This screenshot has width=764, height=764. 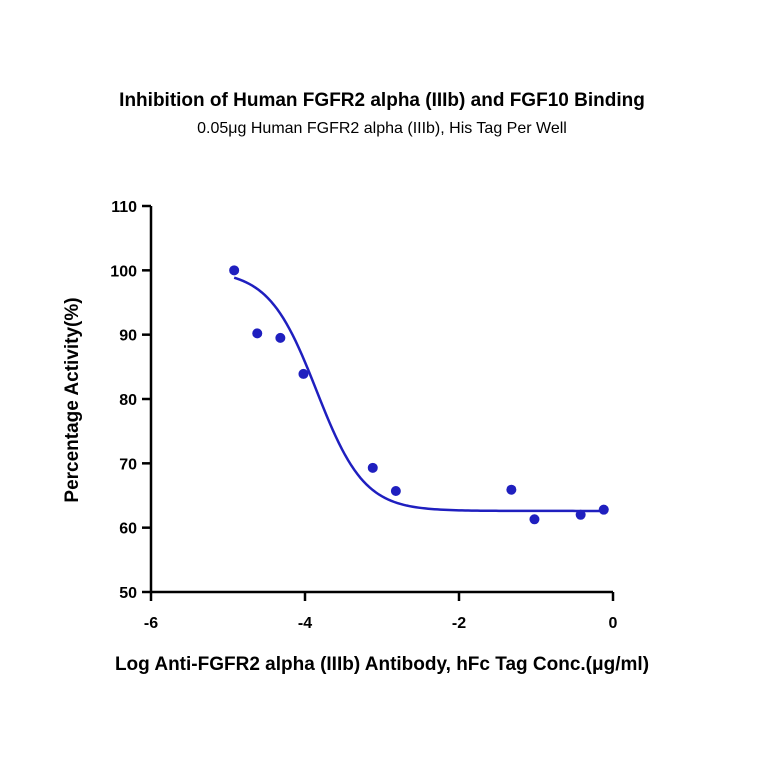 I want to click on x-tick-label: -6, so click(x=151, y=623).